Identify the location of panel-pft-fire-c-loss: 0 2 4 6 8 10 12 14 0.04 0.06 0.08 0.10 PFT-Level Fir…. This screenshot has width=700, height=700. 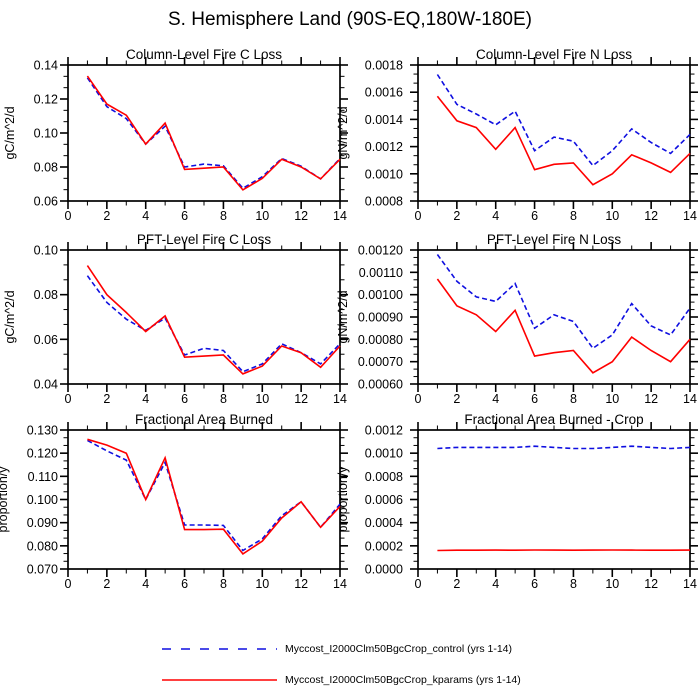
(175, 319).